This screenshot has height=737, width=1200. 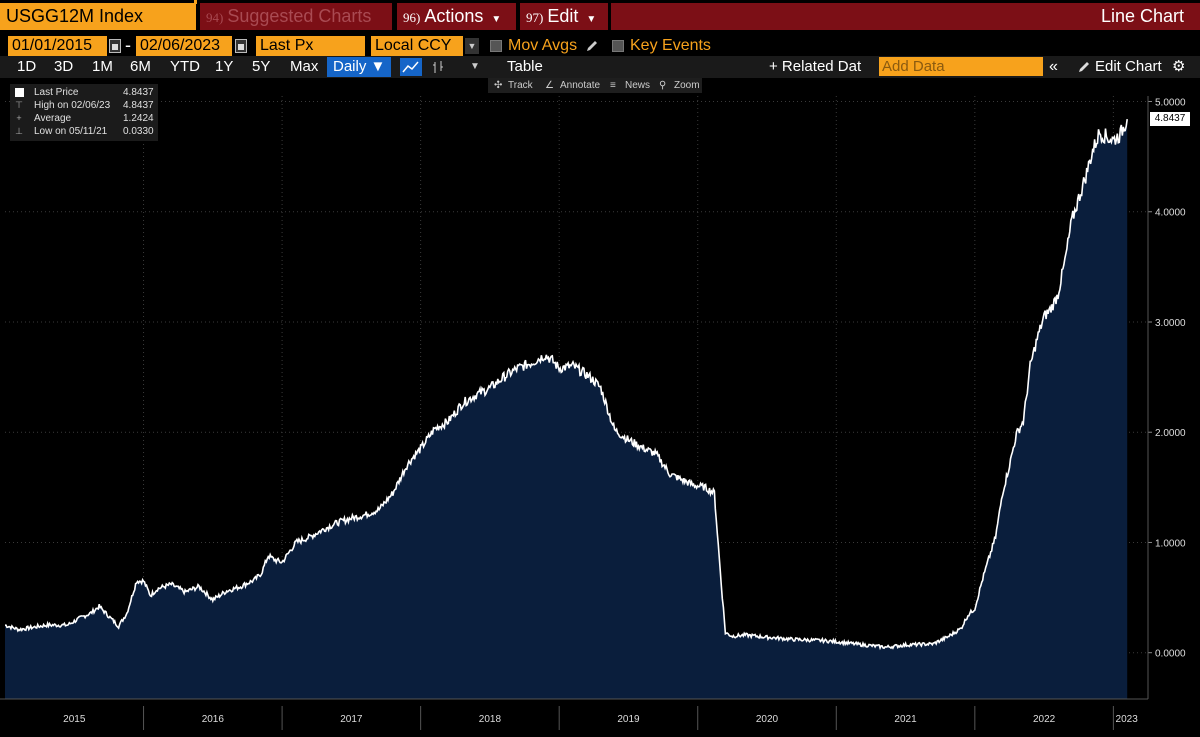 I want to click on annotate-button: Annotate, so click(x=580, y=85).